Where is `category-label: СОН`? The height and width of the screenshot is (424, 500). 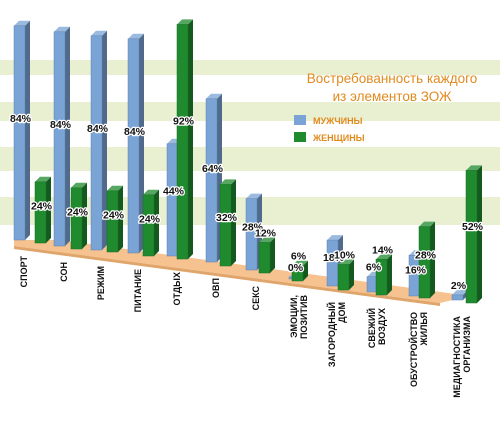
category-label: СОН is located at coordinates (64, 272).